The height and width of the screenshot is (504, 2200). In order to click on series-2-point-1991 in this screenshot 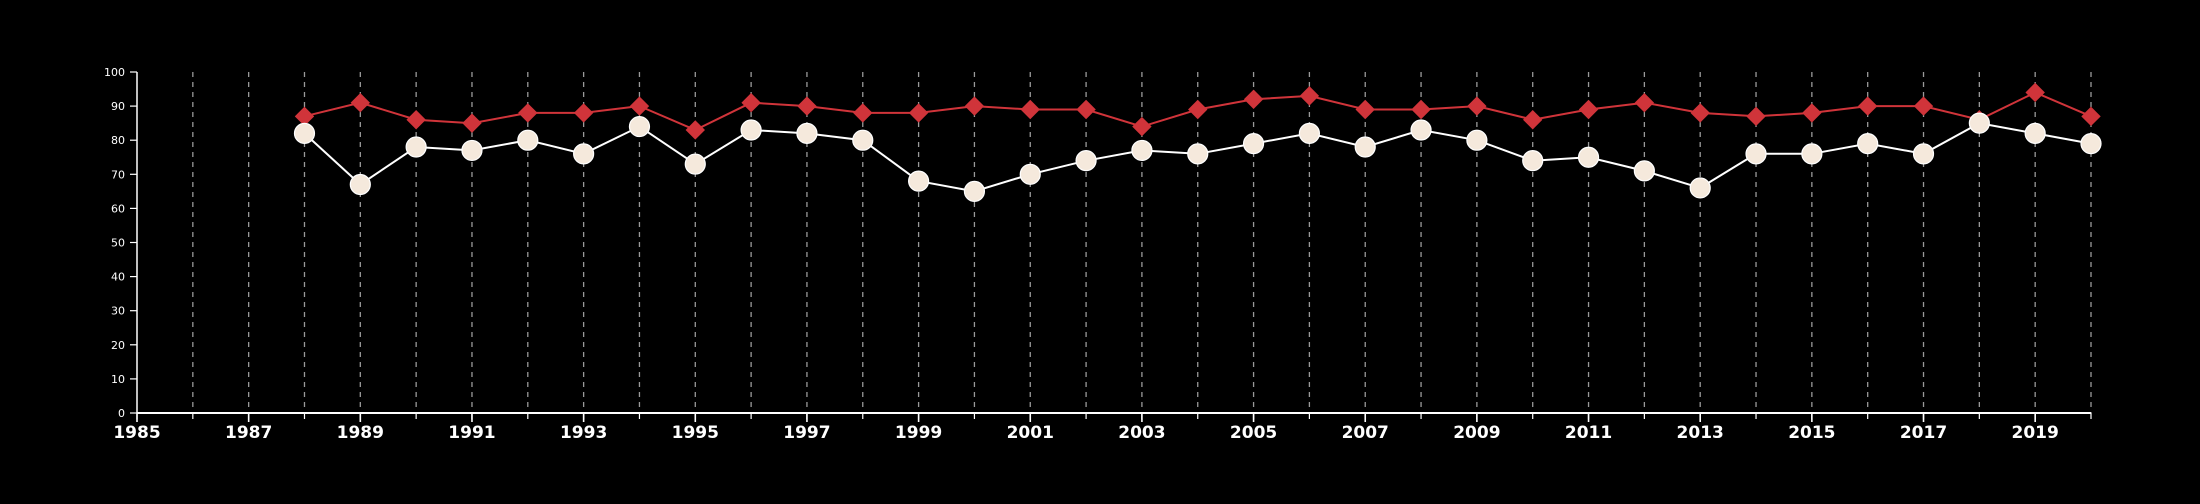, I will do `click(472, 150)`.